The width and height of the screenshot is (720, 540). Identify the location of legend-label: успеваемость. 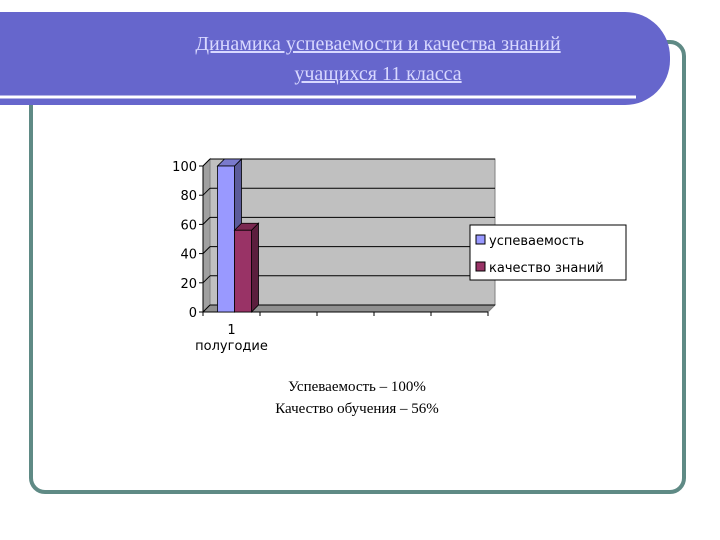
(536, 241).